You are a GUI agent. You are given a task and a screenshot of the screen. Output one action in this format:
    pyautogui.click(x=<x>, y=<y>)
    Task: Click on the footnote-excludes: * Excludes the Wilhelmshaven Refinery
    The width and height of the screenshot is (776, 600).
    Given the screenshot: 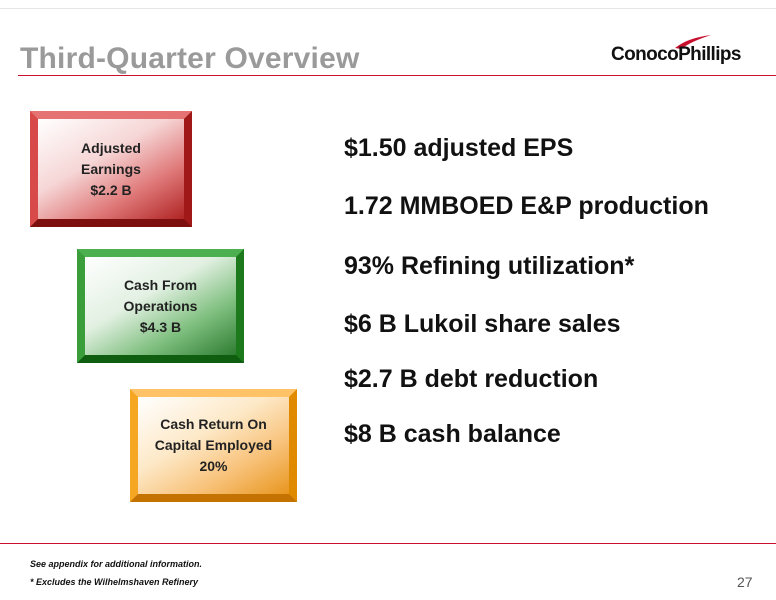 What is the action you would take?
    pyautogui.click(x=114, y=582)
    